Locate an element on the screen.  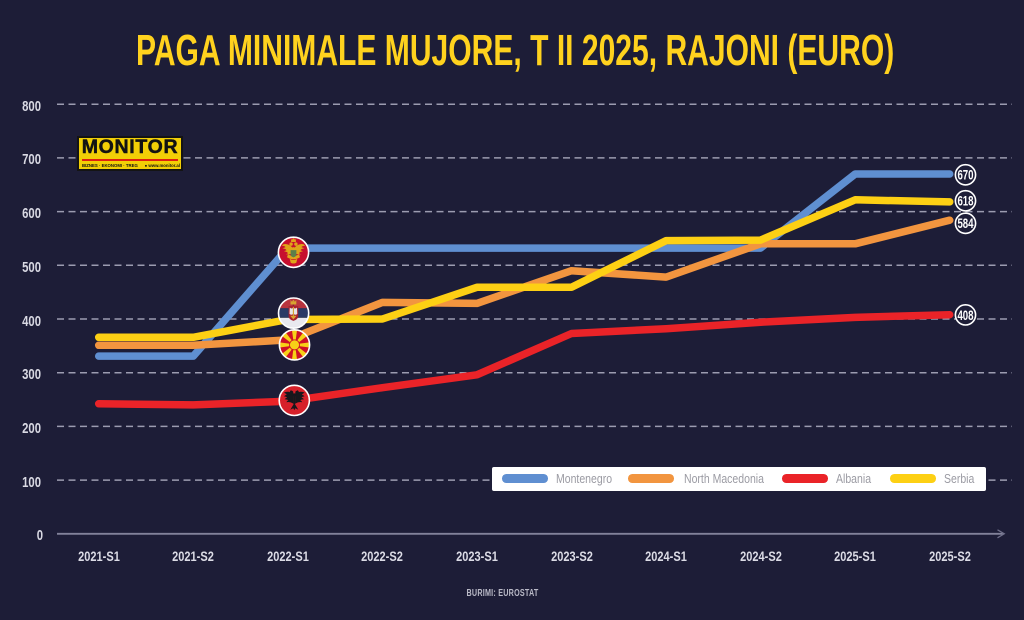
svg-text: 670 is located at coordinates (965, 175).